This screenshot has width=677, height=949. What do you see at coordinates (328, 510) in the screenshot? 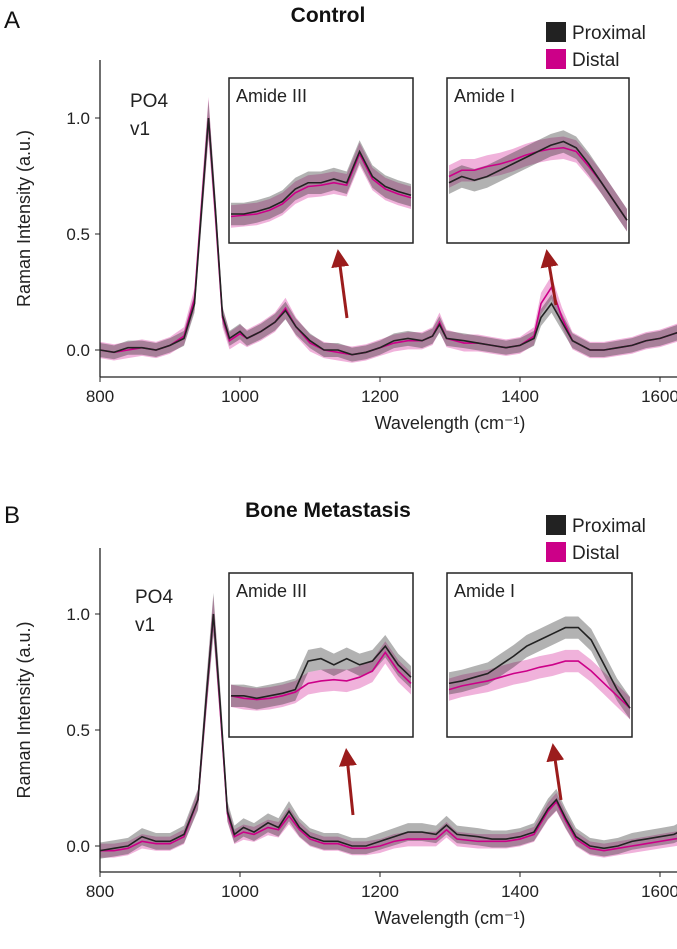
I see `chart-title: Bone Metastasis` at bounding box center [328, 510].